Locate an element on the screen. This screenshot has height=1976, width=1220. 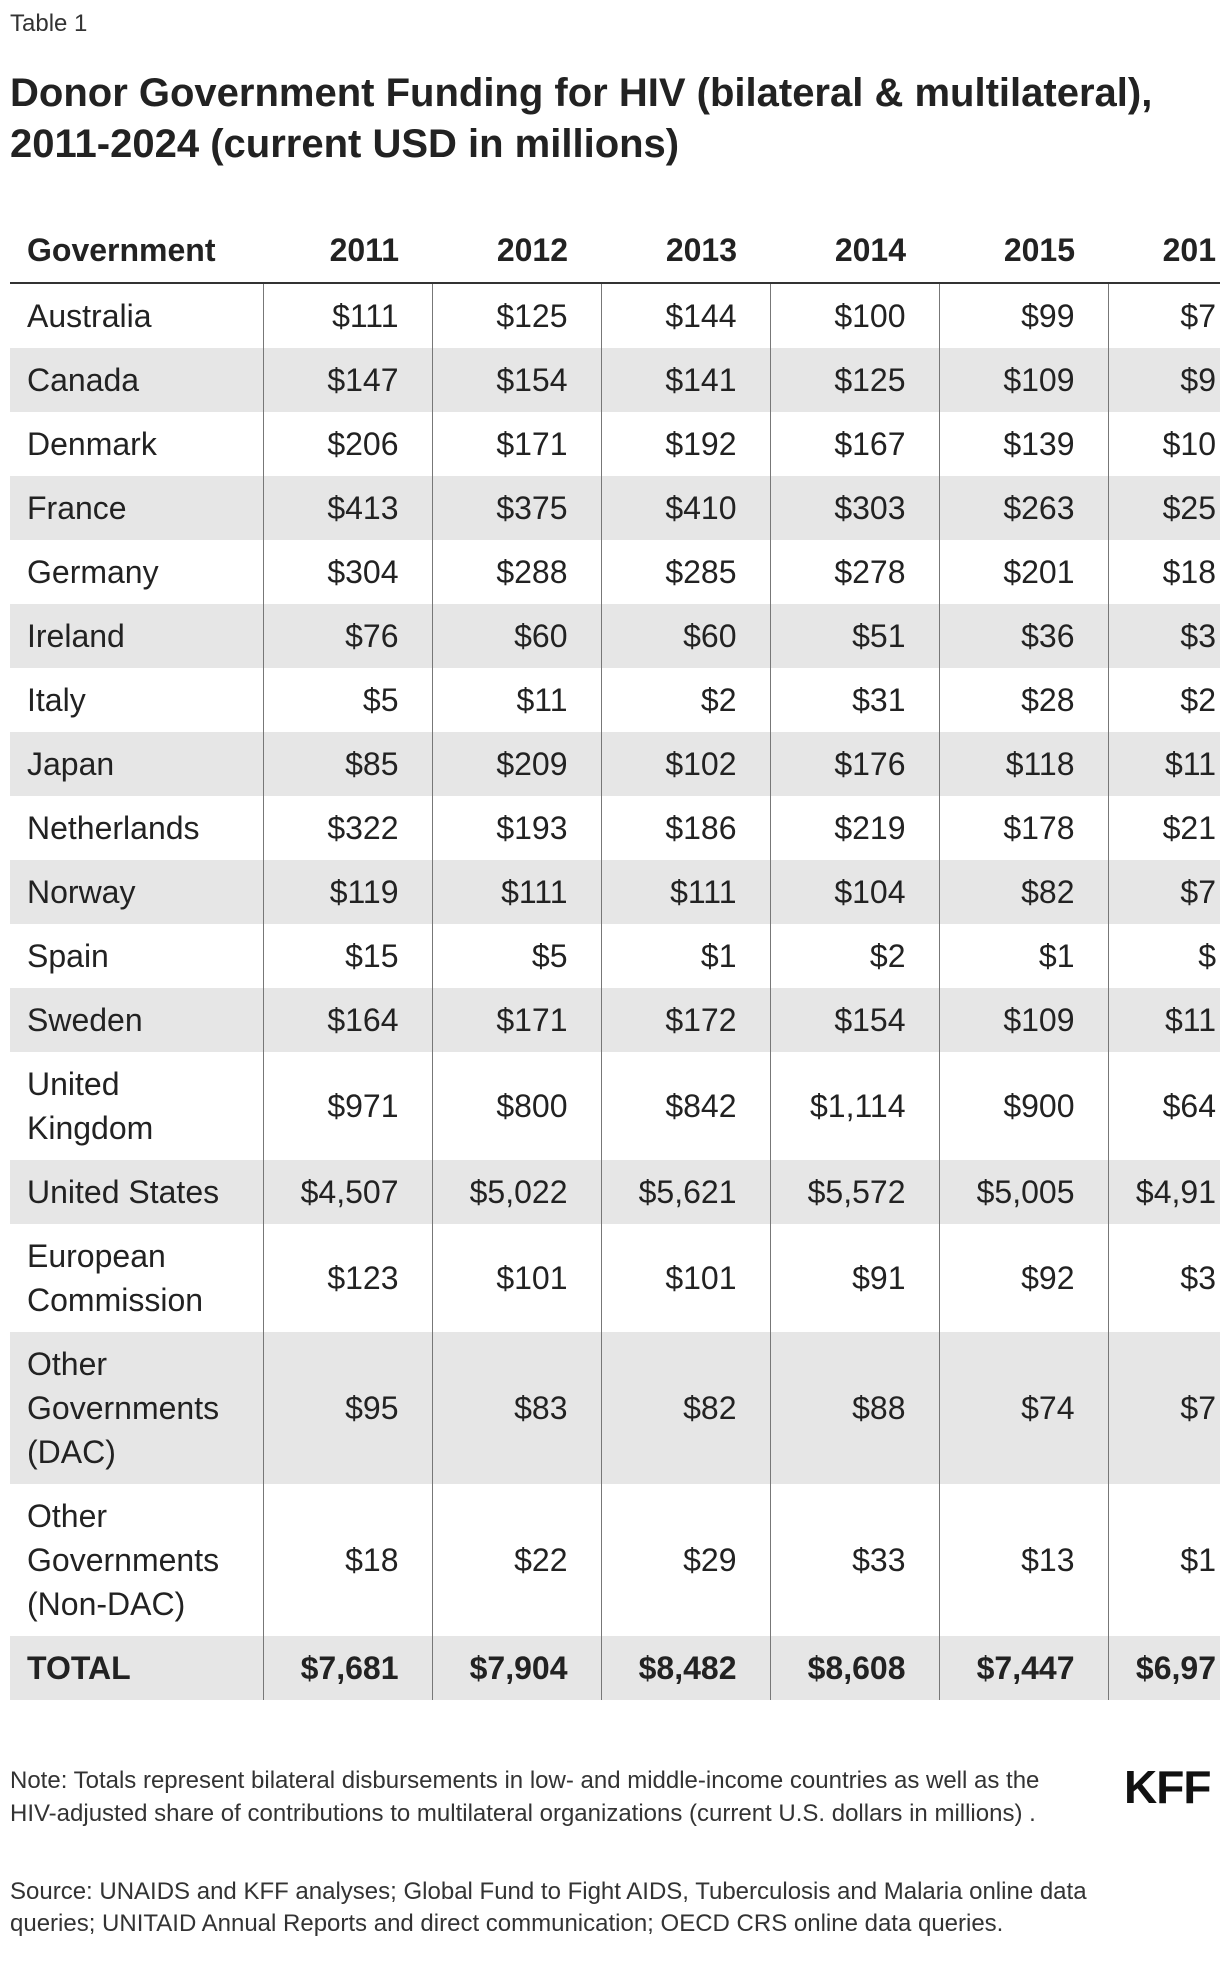
cell: $25 is located at coordinates (1163, 508).